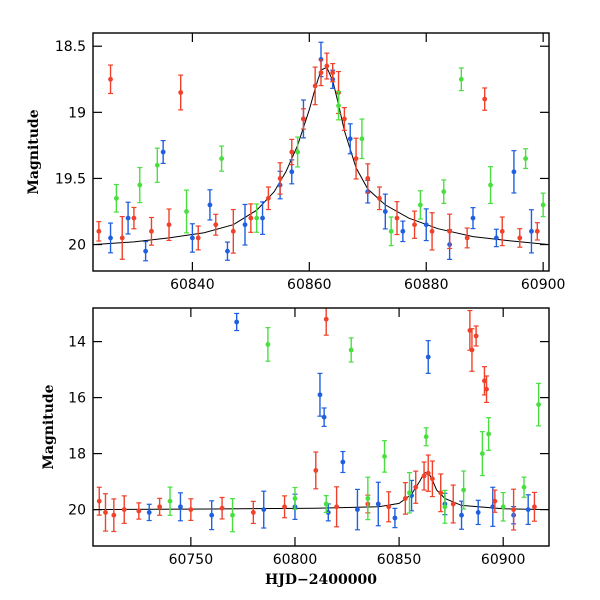 This screenshot has width=600, height=600. Describe the element at coordinates (77, 343) in the screenshot. I see `bottom-y-tick-label: 14` at that location.